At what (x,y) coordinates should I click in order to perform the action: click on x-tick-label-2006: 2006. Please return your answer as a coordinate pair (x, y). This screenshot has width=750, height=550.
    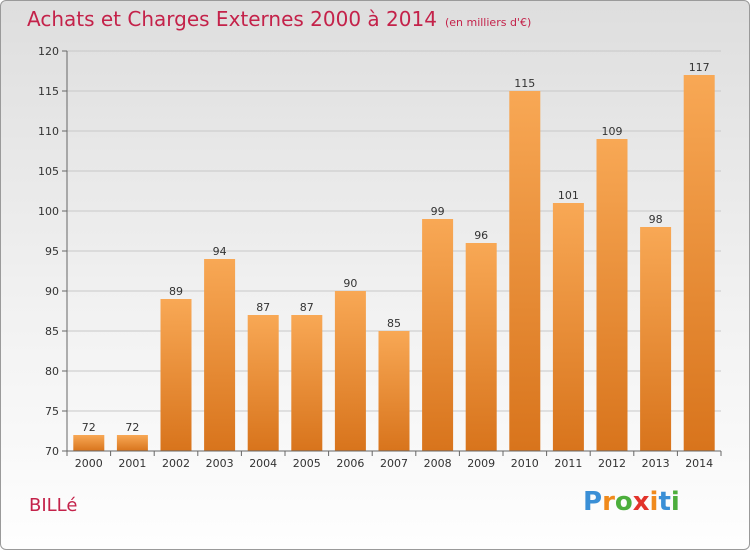
    Looking at the image, I should click on (350, 463).